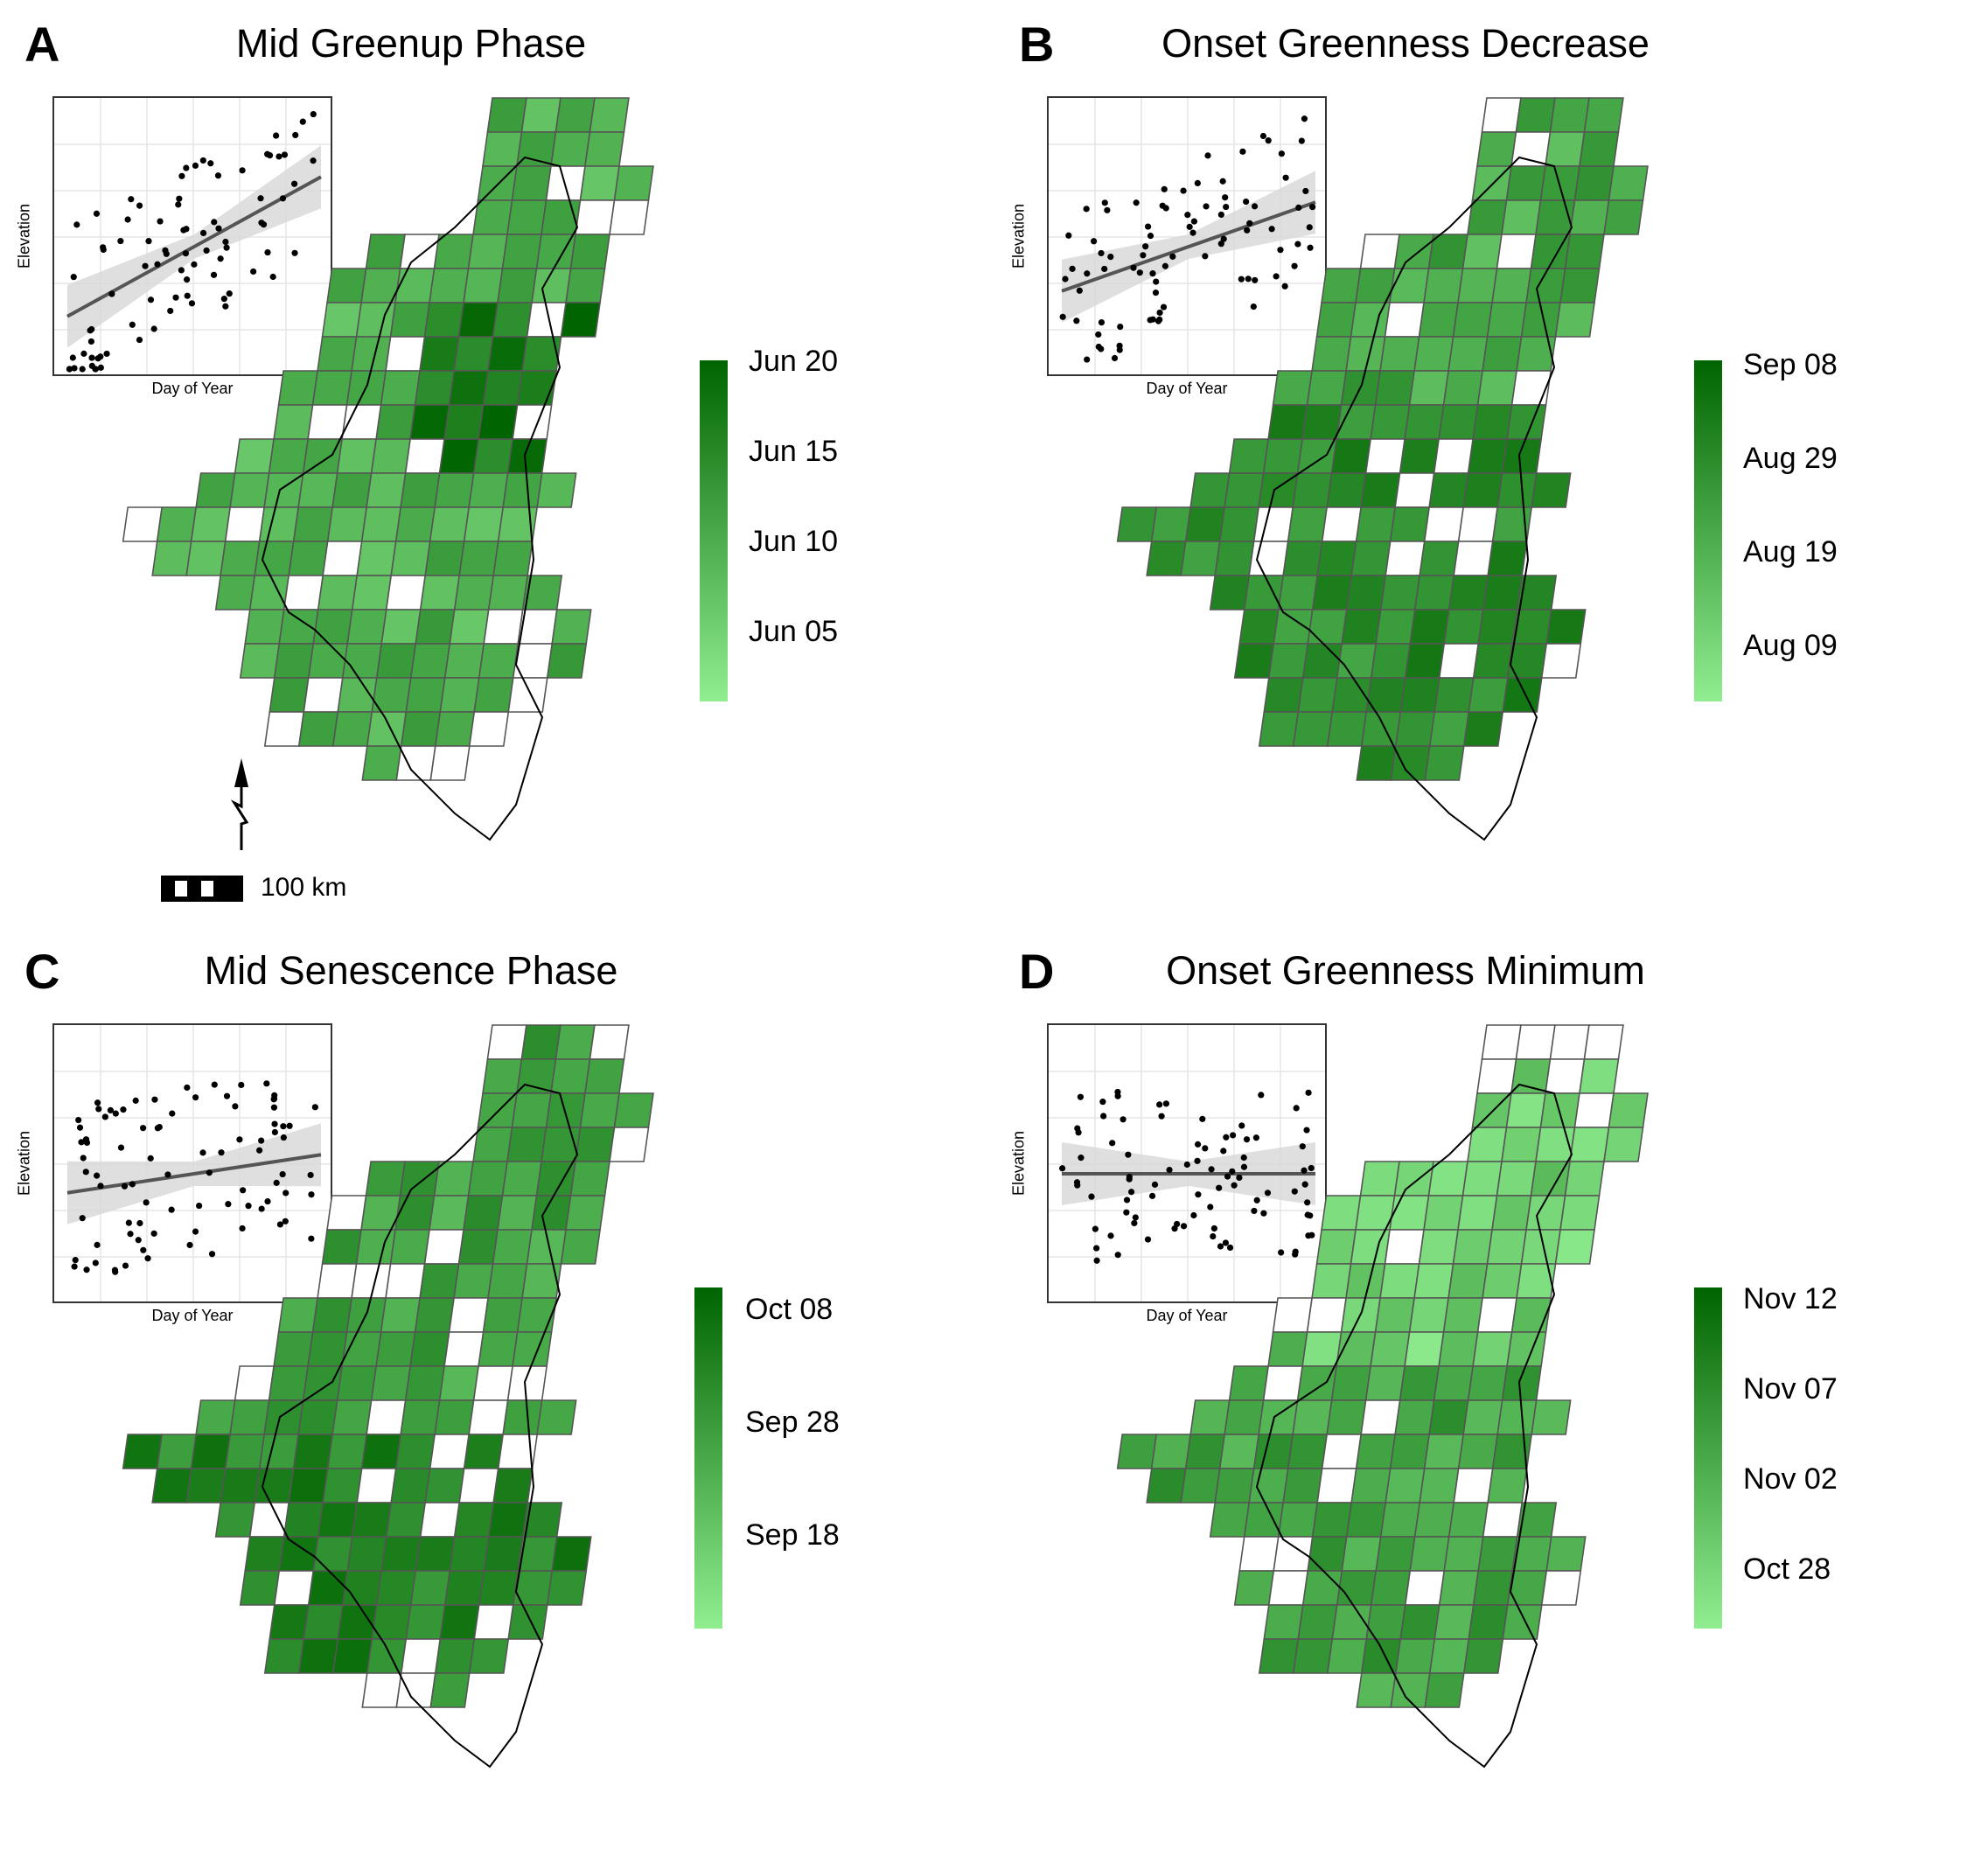 This screenshot has height=1849, width=1988. What do you see at coordinates (1187, 236) in the screenshot?
I see `scatter-plot` at bounding box center [1187, 236].